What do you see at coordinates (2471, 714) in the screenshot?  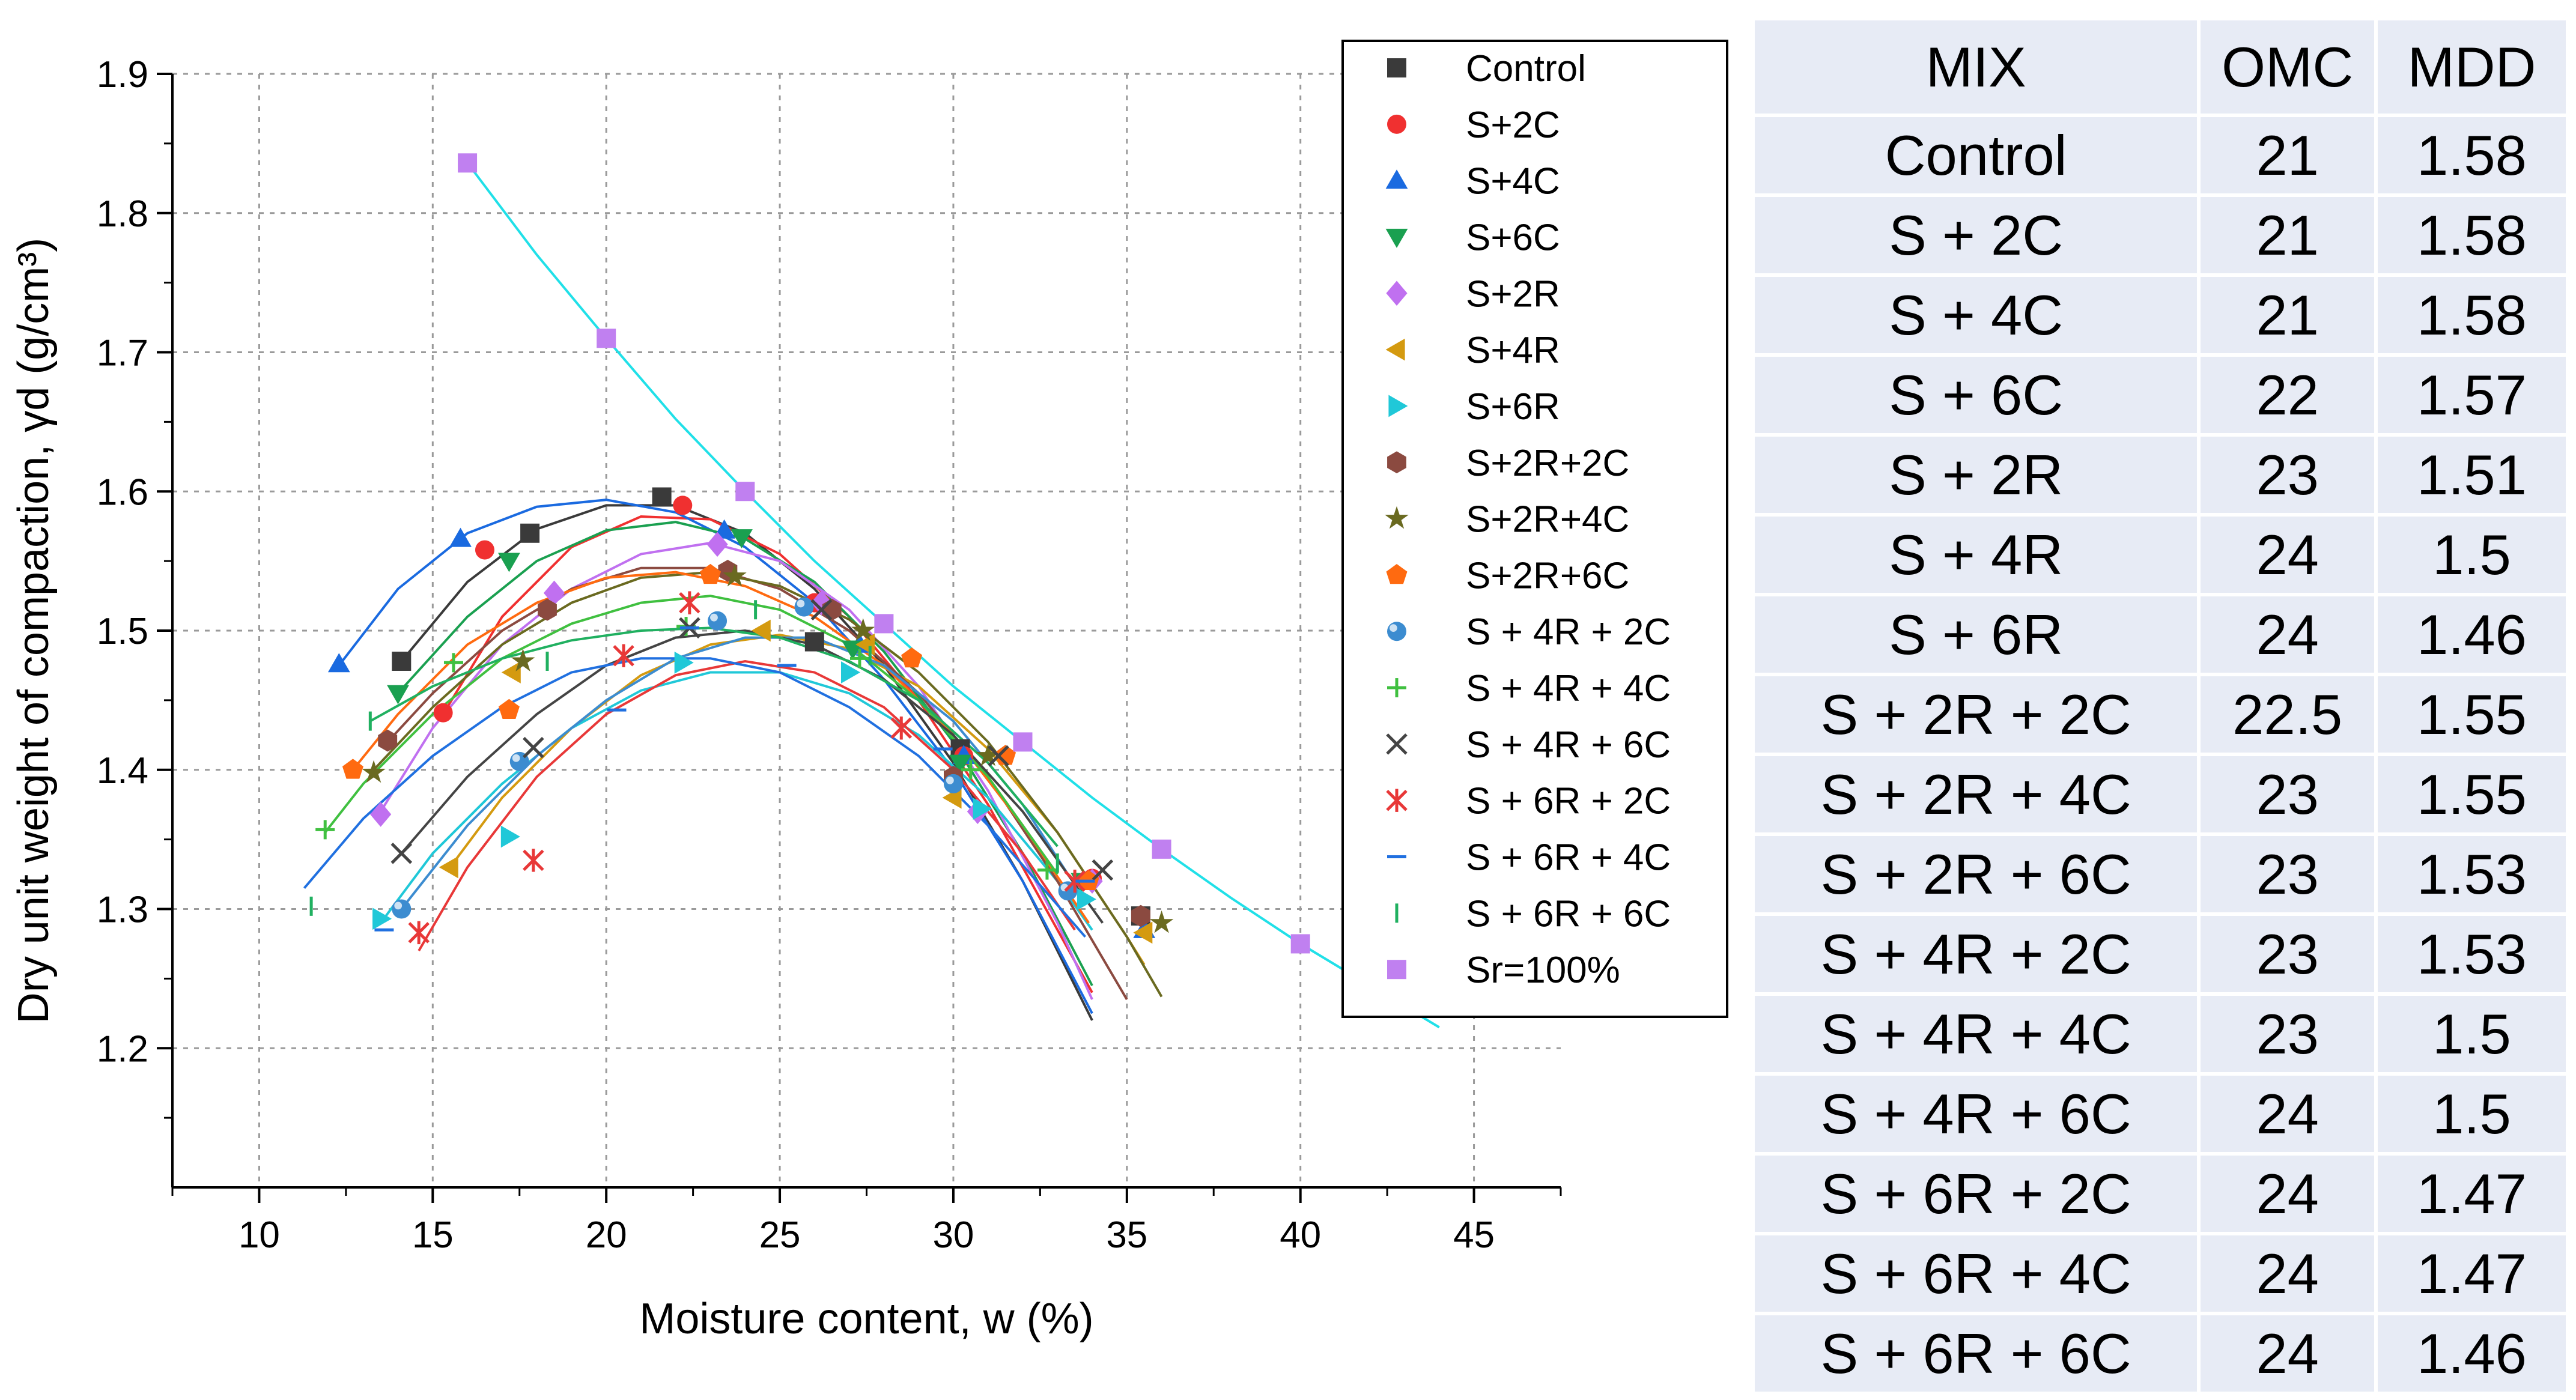 I see `cell-mdd: 1.55` at bounding box center [2471, 714].